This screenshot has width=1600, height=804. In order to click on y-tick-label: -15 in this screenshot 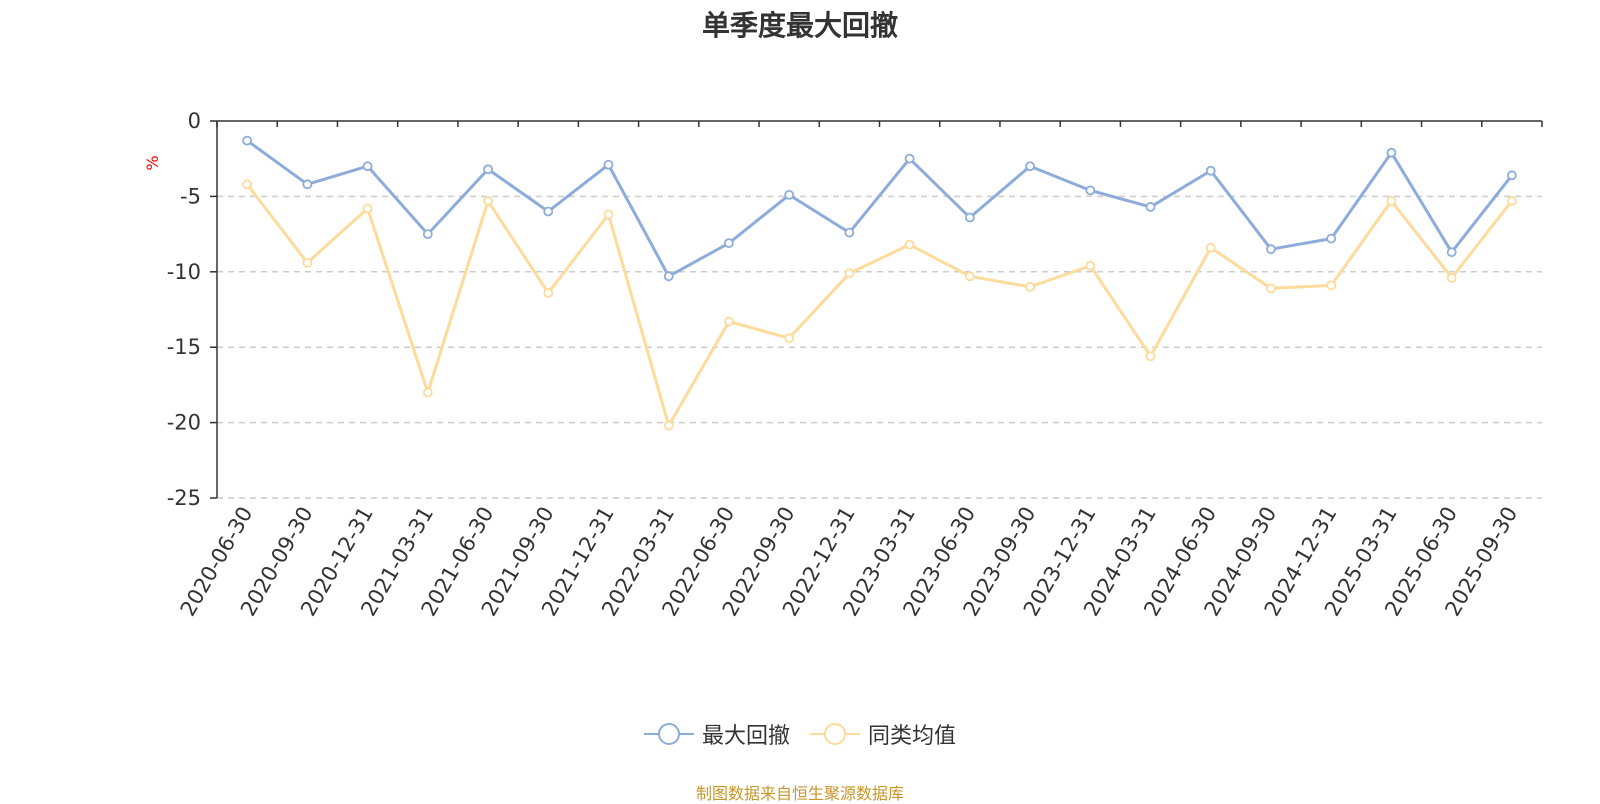, I will do `click(184, 347)`.